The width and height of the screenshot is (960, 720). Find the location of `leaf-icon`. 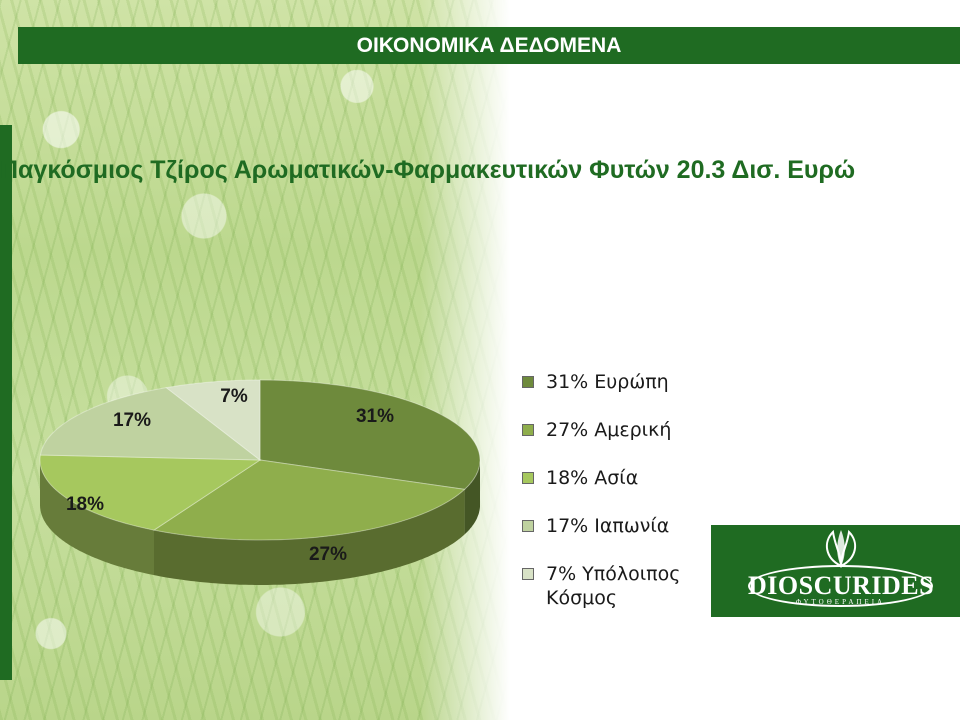

leaf-icon is located at coordinates (841, 548).